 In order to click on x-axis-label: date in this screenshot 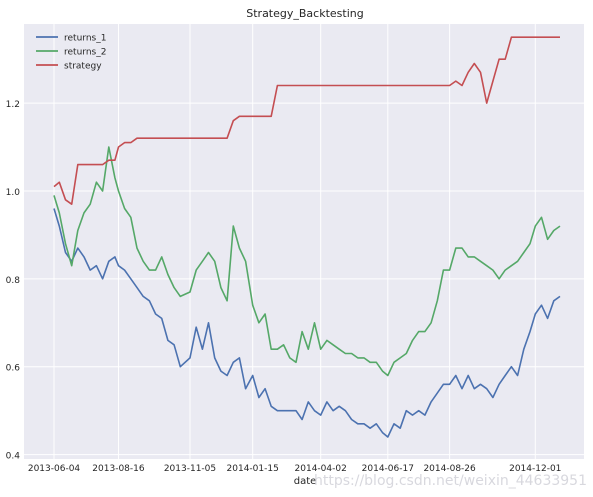, I will do `click(305, 481)`.